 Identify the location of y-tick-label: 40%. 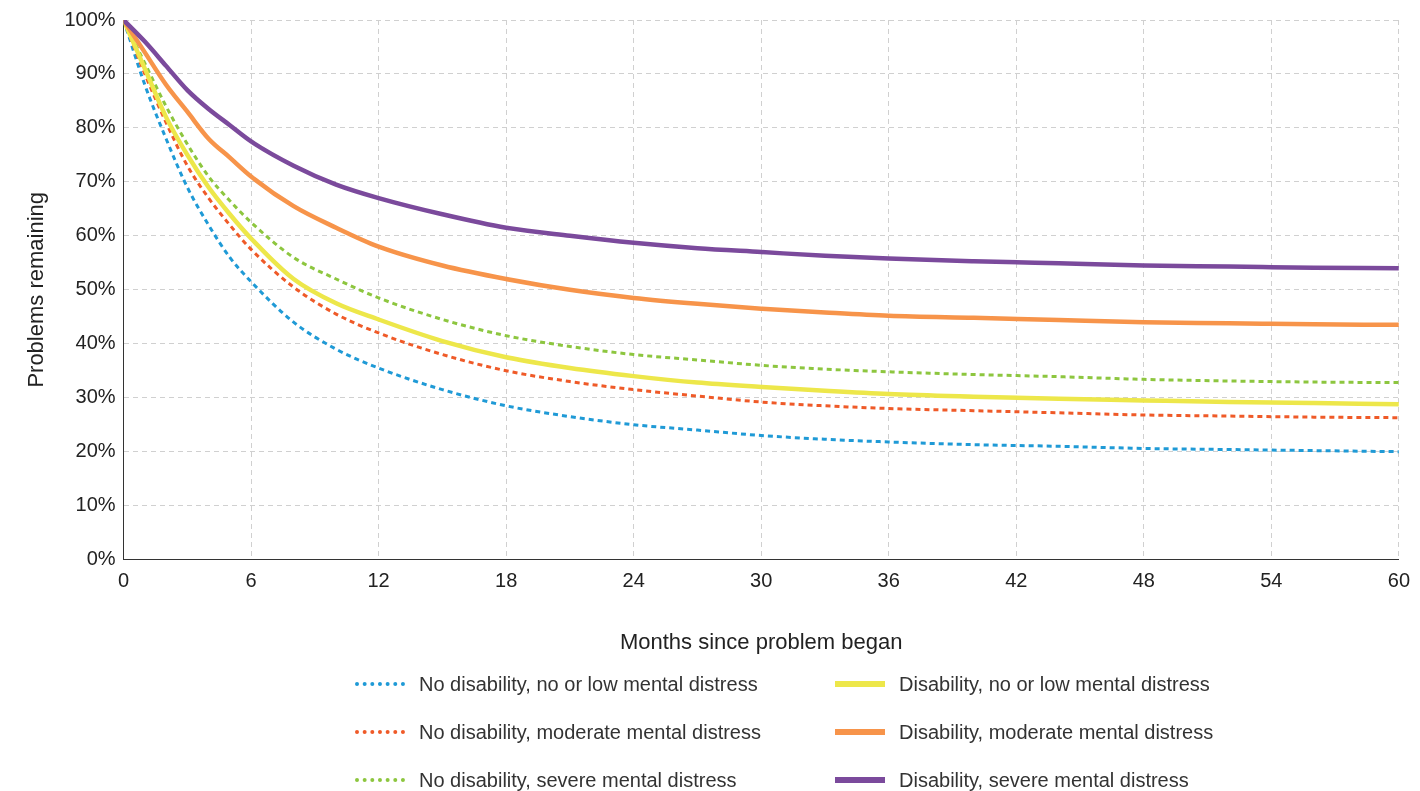
(95, 342).